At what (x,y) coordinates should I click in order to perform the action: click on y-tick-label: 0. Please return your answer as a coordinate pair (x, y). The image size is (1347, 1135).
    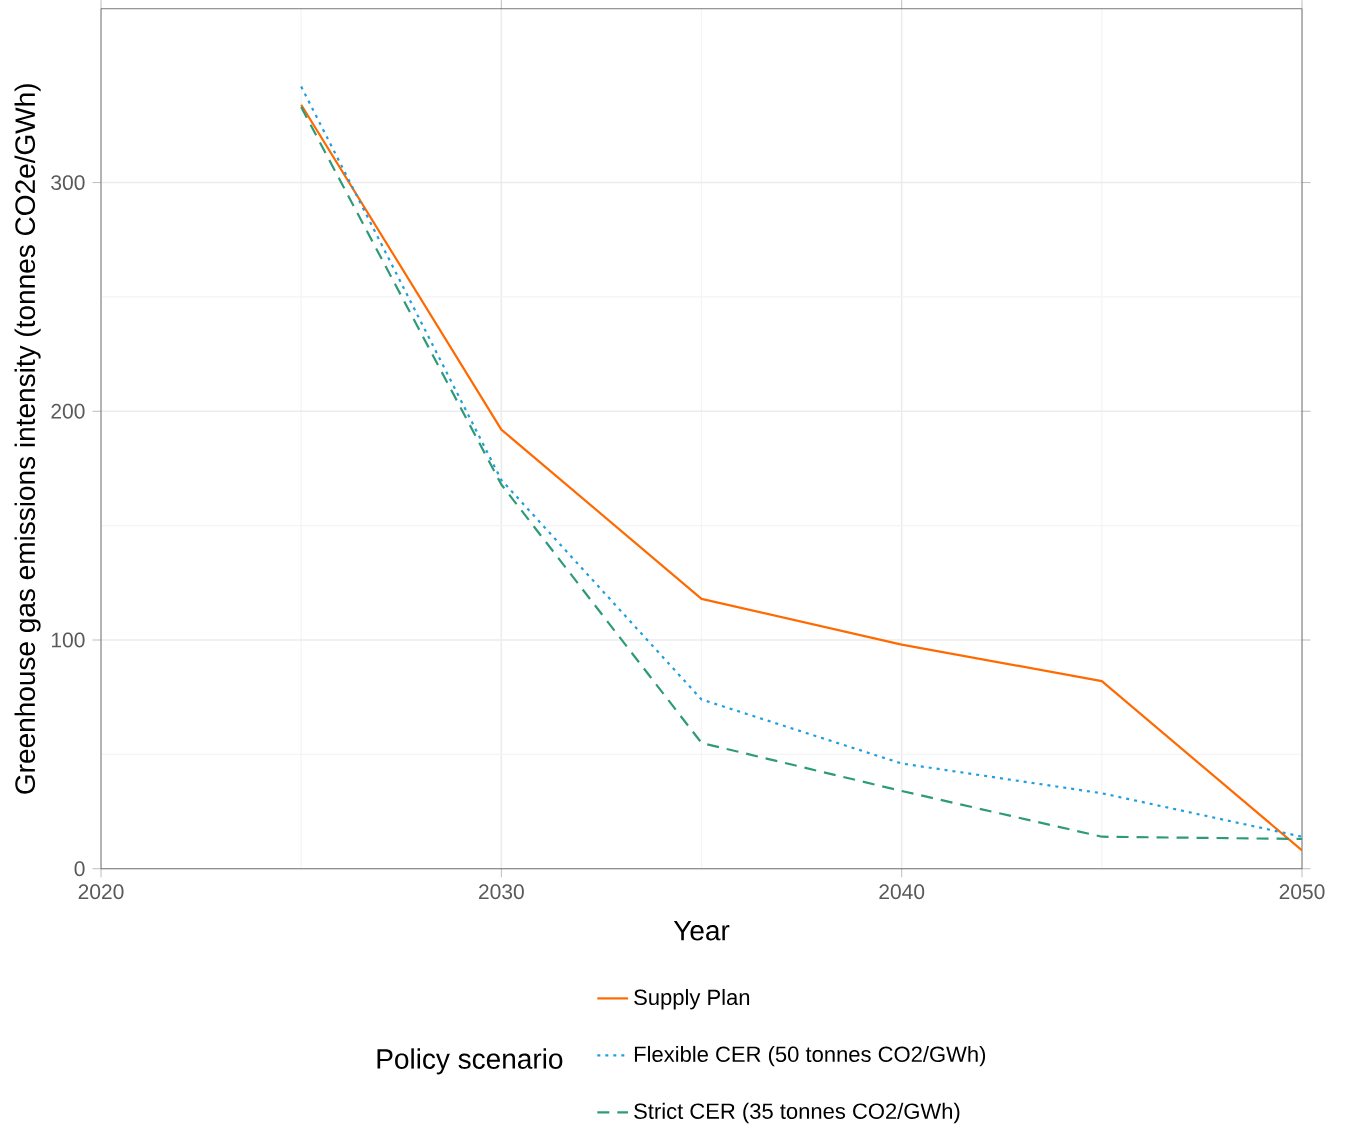
    Looking at the image, I should click on (79, 869).